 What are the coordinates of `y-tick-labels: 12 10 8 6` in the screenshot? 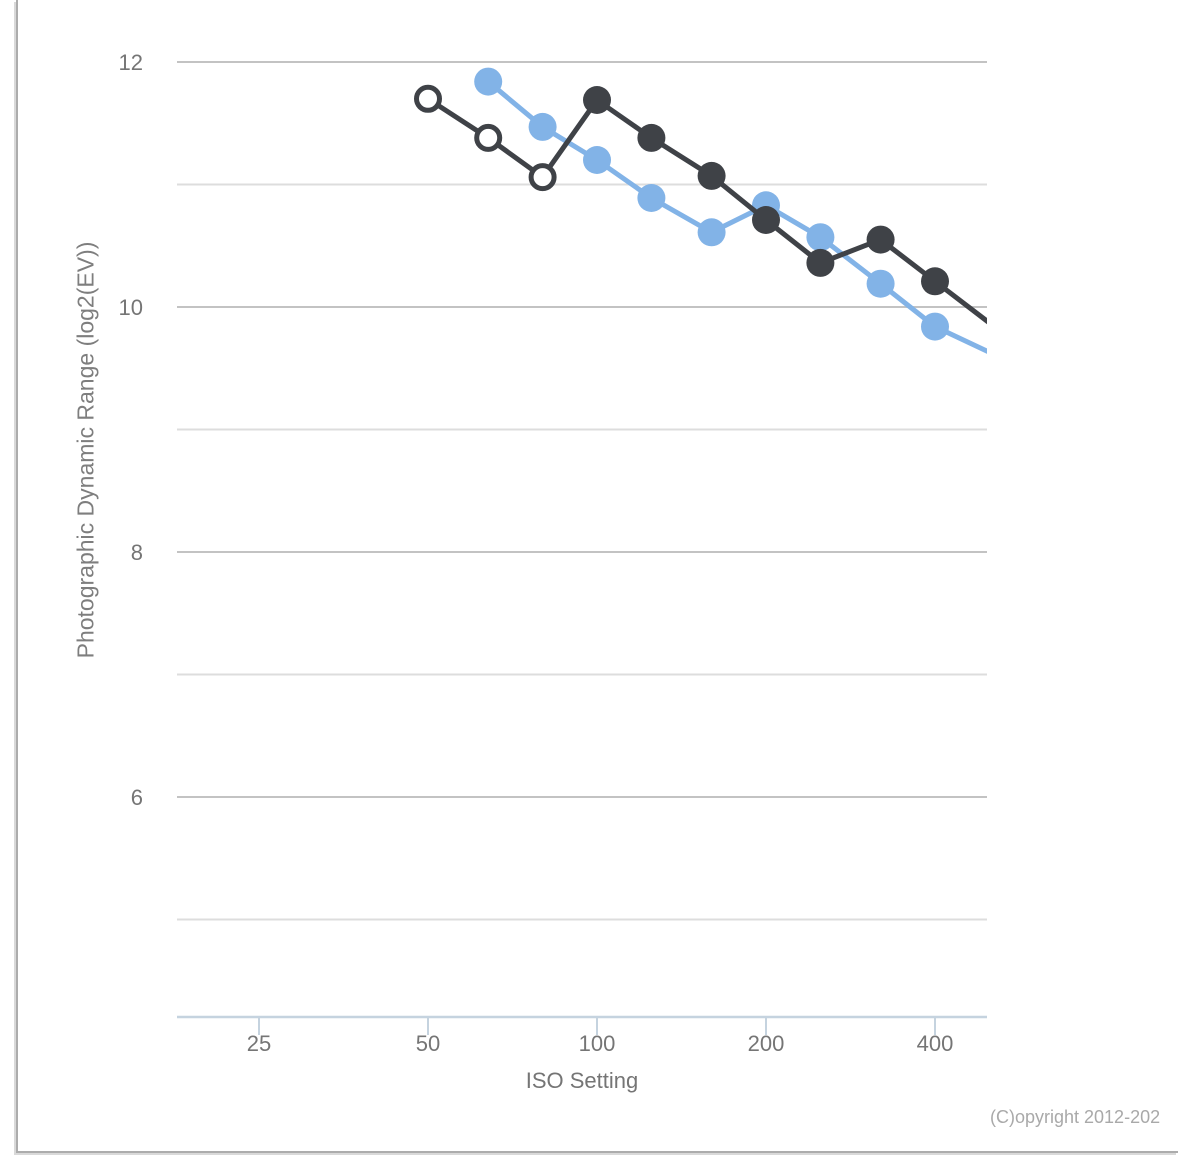 It's located at (131, 430).